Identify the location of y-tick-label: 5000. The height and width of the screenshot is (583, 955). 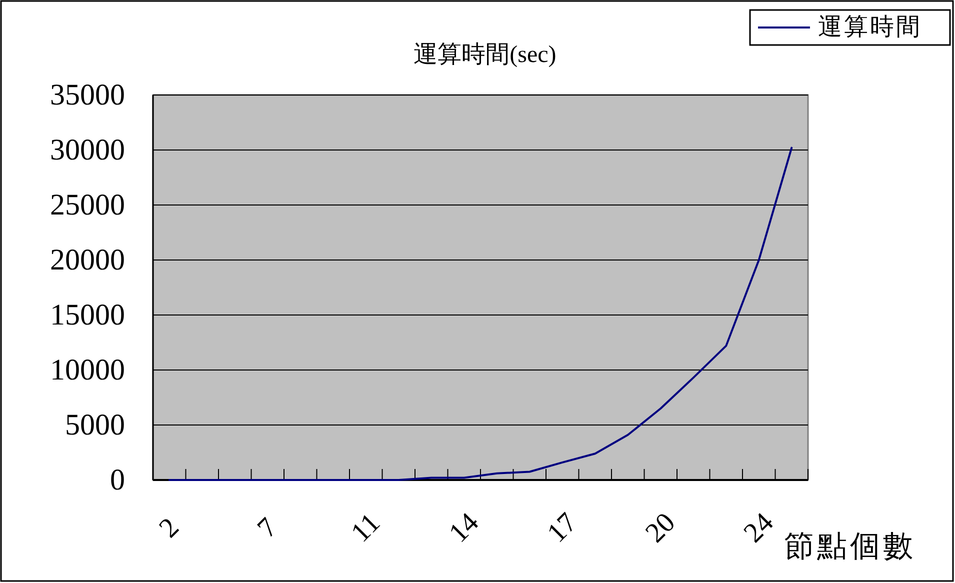
(95, 425).